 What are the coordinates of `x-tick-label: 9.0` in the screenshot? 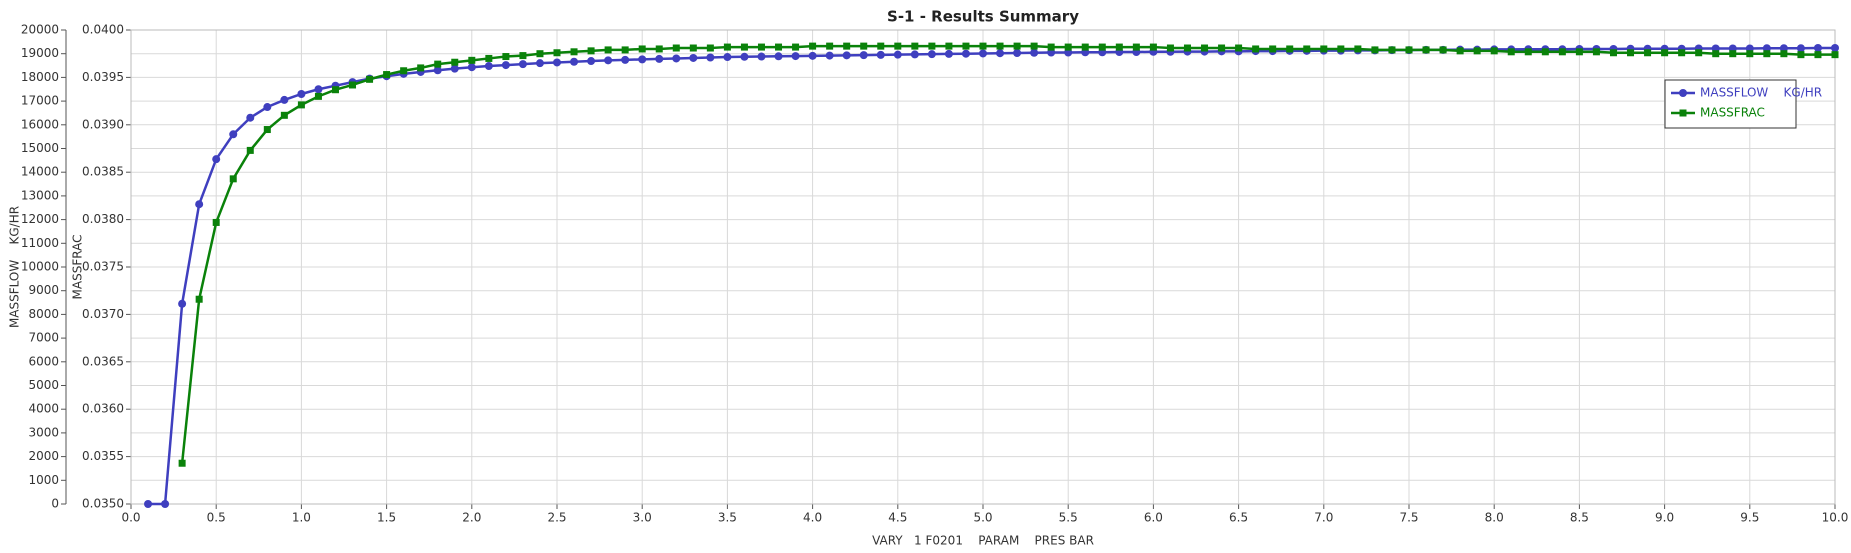 It's located at (1664, 518).